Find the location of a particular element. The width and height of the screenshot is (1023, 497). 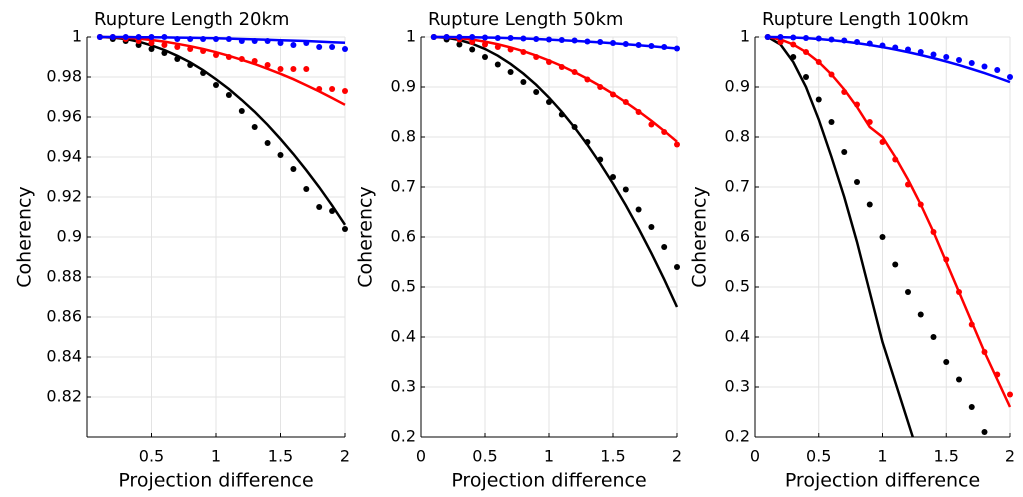

chart-title: Rupture Length 50km is located at coordinates (525, 19).